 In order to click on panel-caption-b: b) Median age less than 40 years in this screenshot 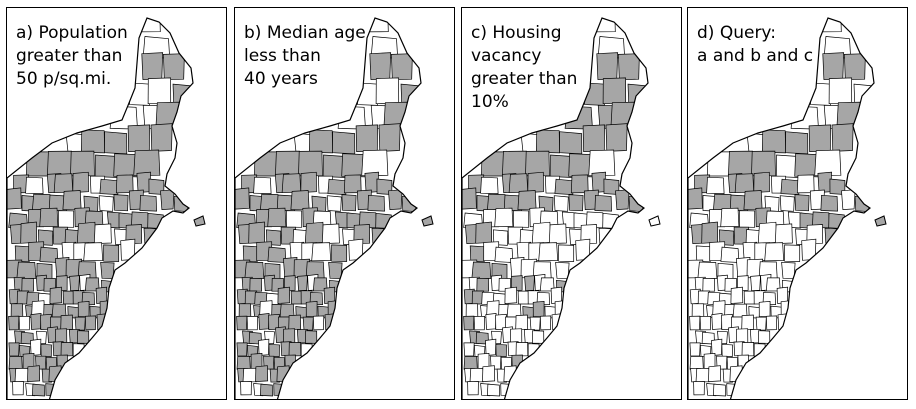, I will do `click(305, 56)`.